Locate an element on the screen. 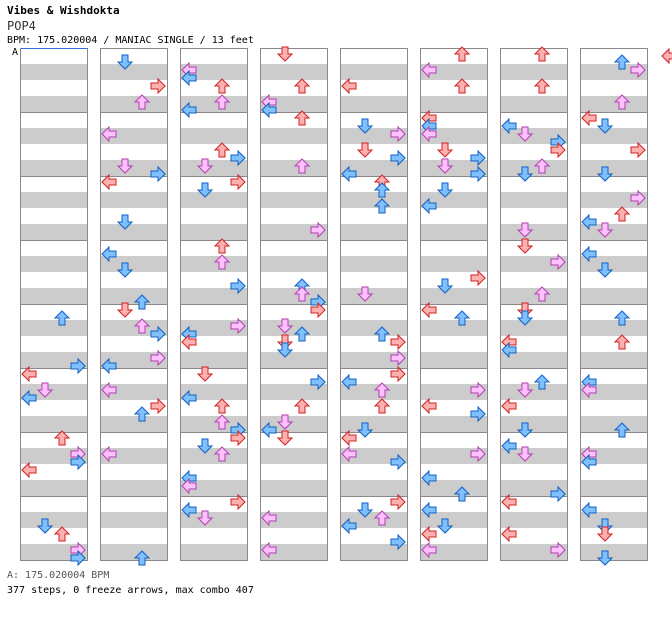 This screenshot has height=620, width=672. bpm-section-marker: A is located at coordinates (15, 52).